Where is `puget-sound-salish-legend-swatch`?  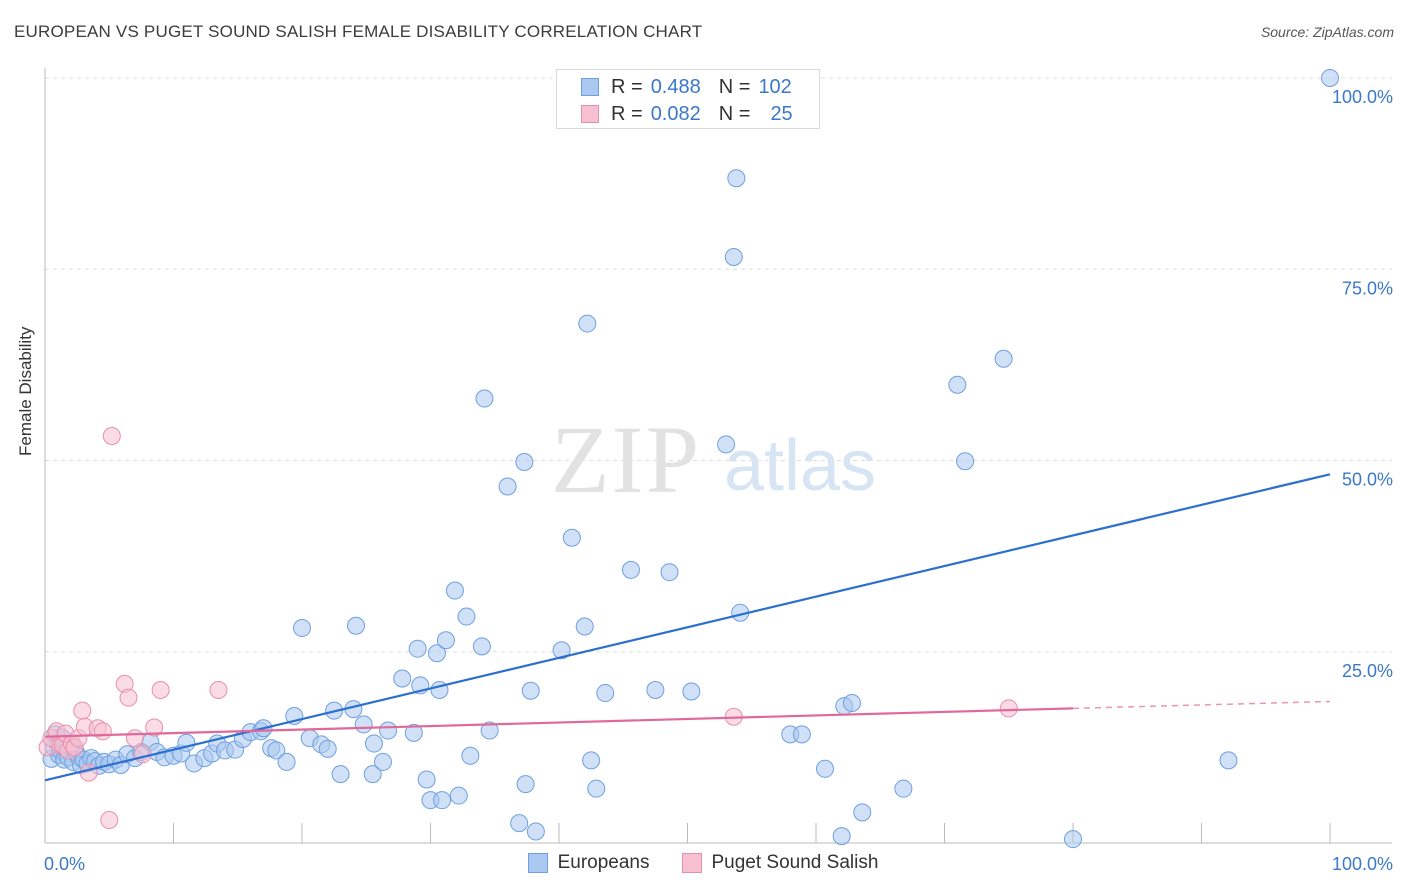 puget-sound-salish-legend-swatch is located at coordinates (691, 863).